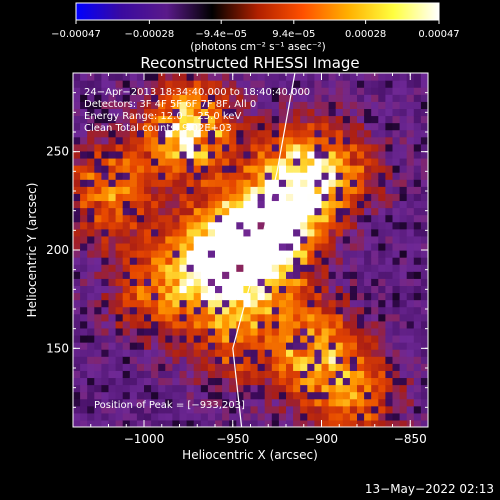  What do you see at coordinates (150, 34) in the screenshot?
I see `colorbar-tick-label: −0.00028` at bounding box center [150, 34].